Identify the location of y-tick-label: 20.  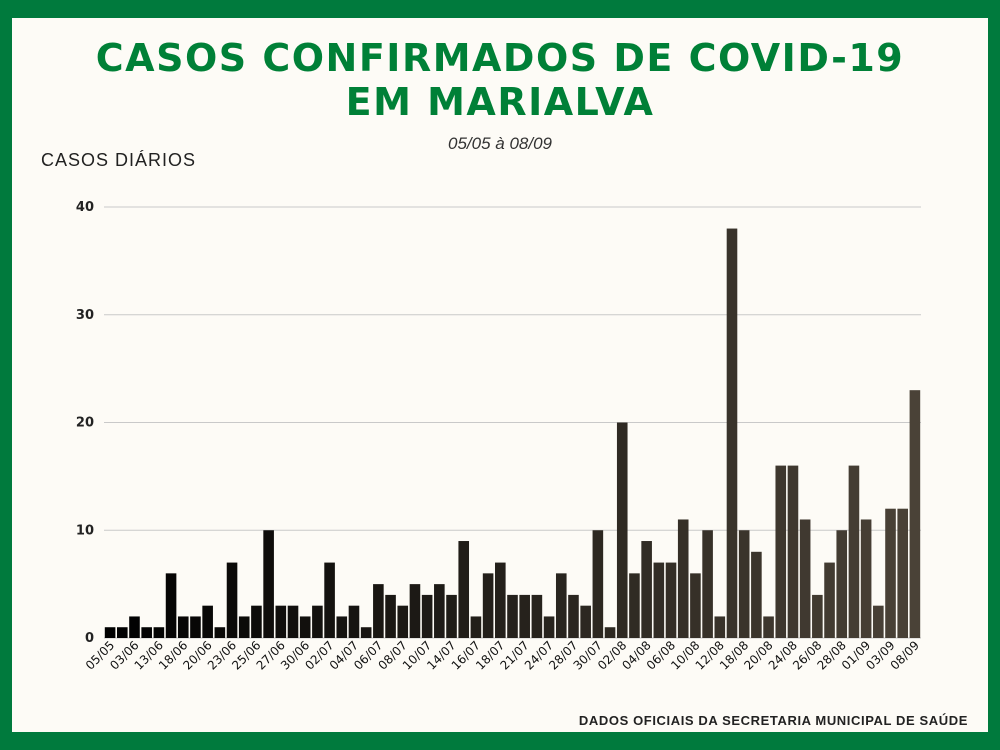
(85, 423).